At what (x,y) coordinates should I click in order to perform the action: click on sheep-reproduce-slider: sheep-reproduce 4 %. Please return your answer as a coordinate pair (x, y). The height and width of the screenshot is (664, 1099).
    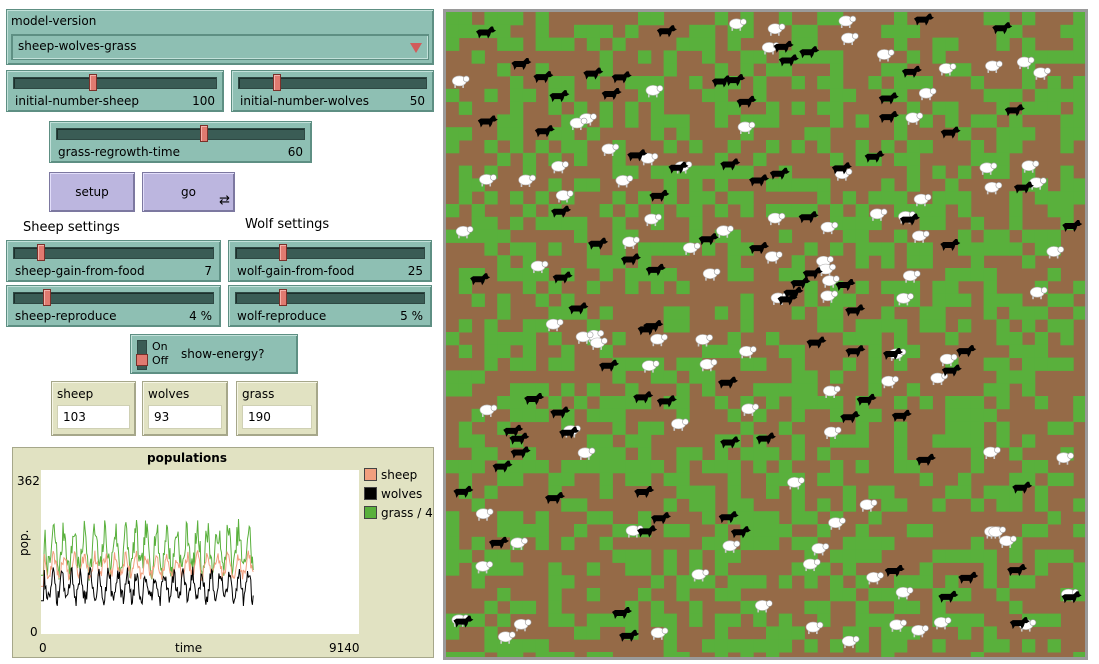
    Looking at the image, I should click on (113, 306).